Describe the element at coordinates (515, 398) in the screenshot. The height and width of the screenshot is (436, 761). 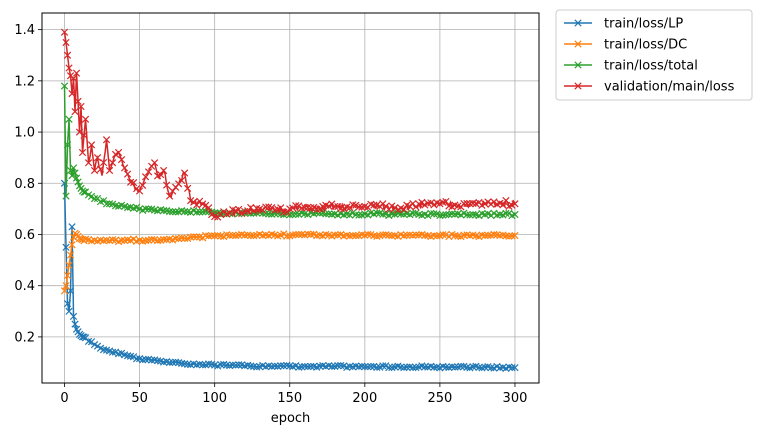
I see `x-tick-label: 300` at that location.